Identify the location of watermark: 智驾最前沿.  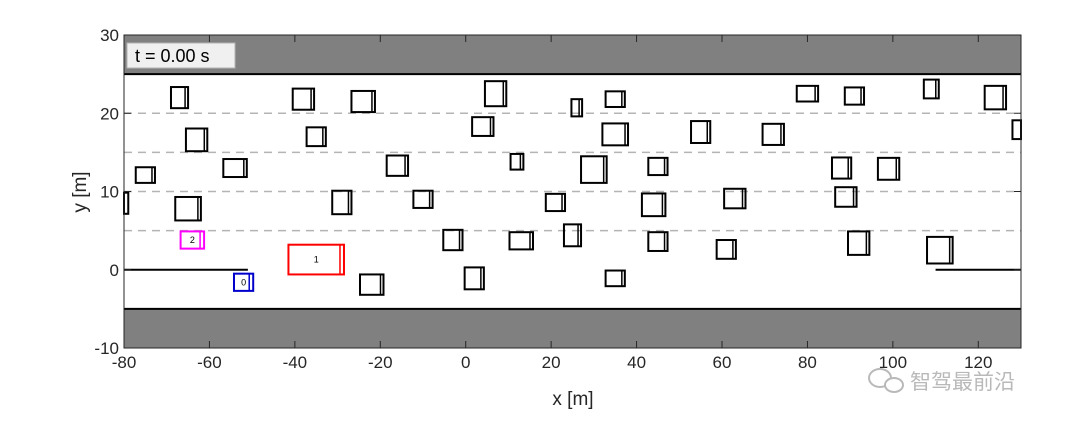
(941, 381).